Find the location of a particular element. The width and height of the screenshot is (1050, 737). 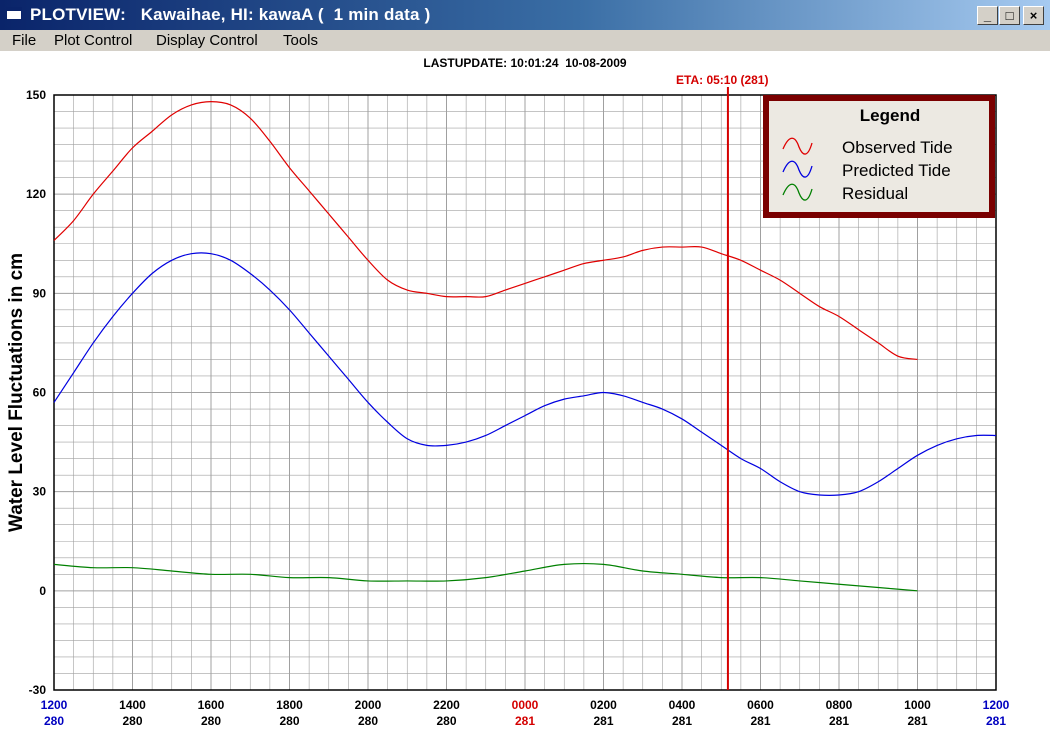

x-tick-time: 0600 is located at coordinates (760, 705).